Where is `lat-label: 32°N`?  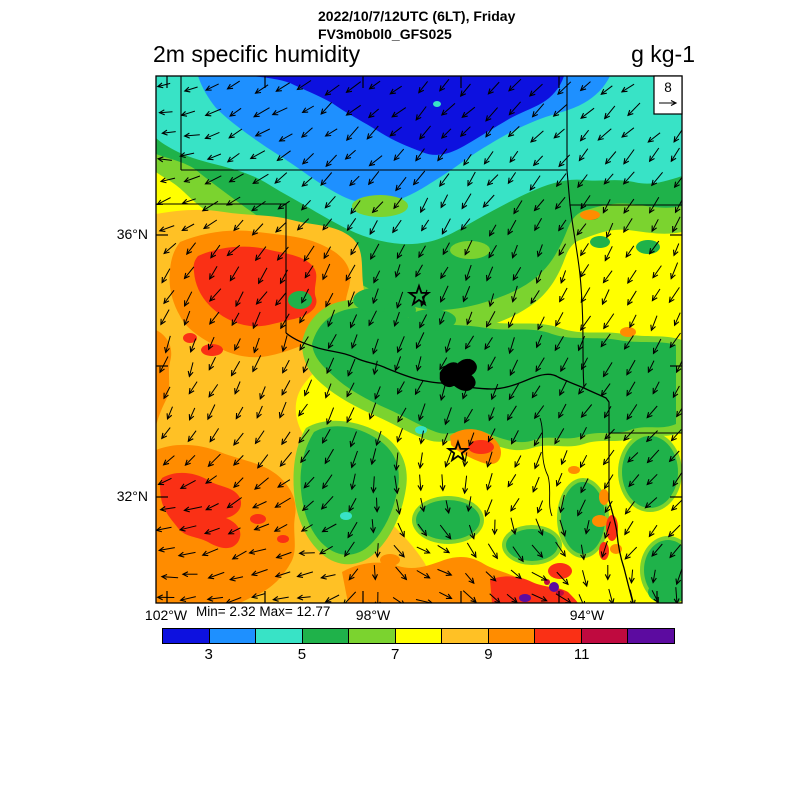 lat-label: 32°N is located at coordinates (132, 496).